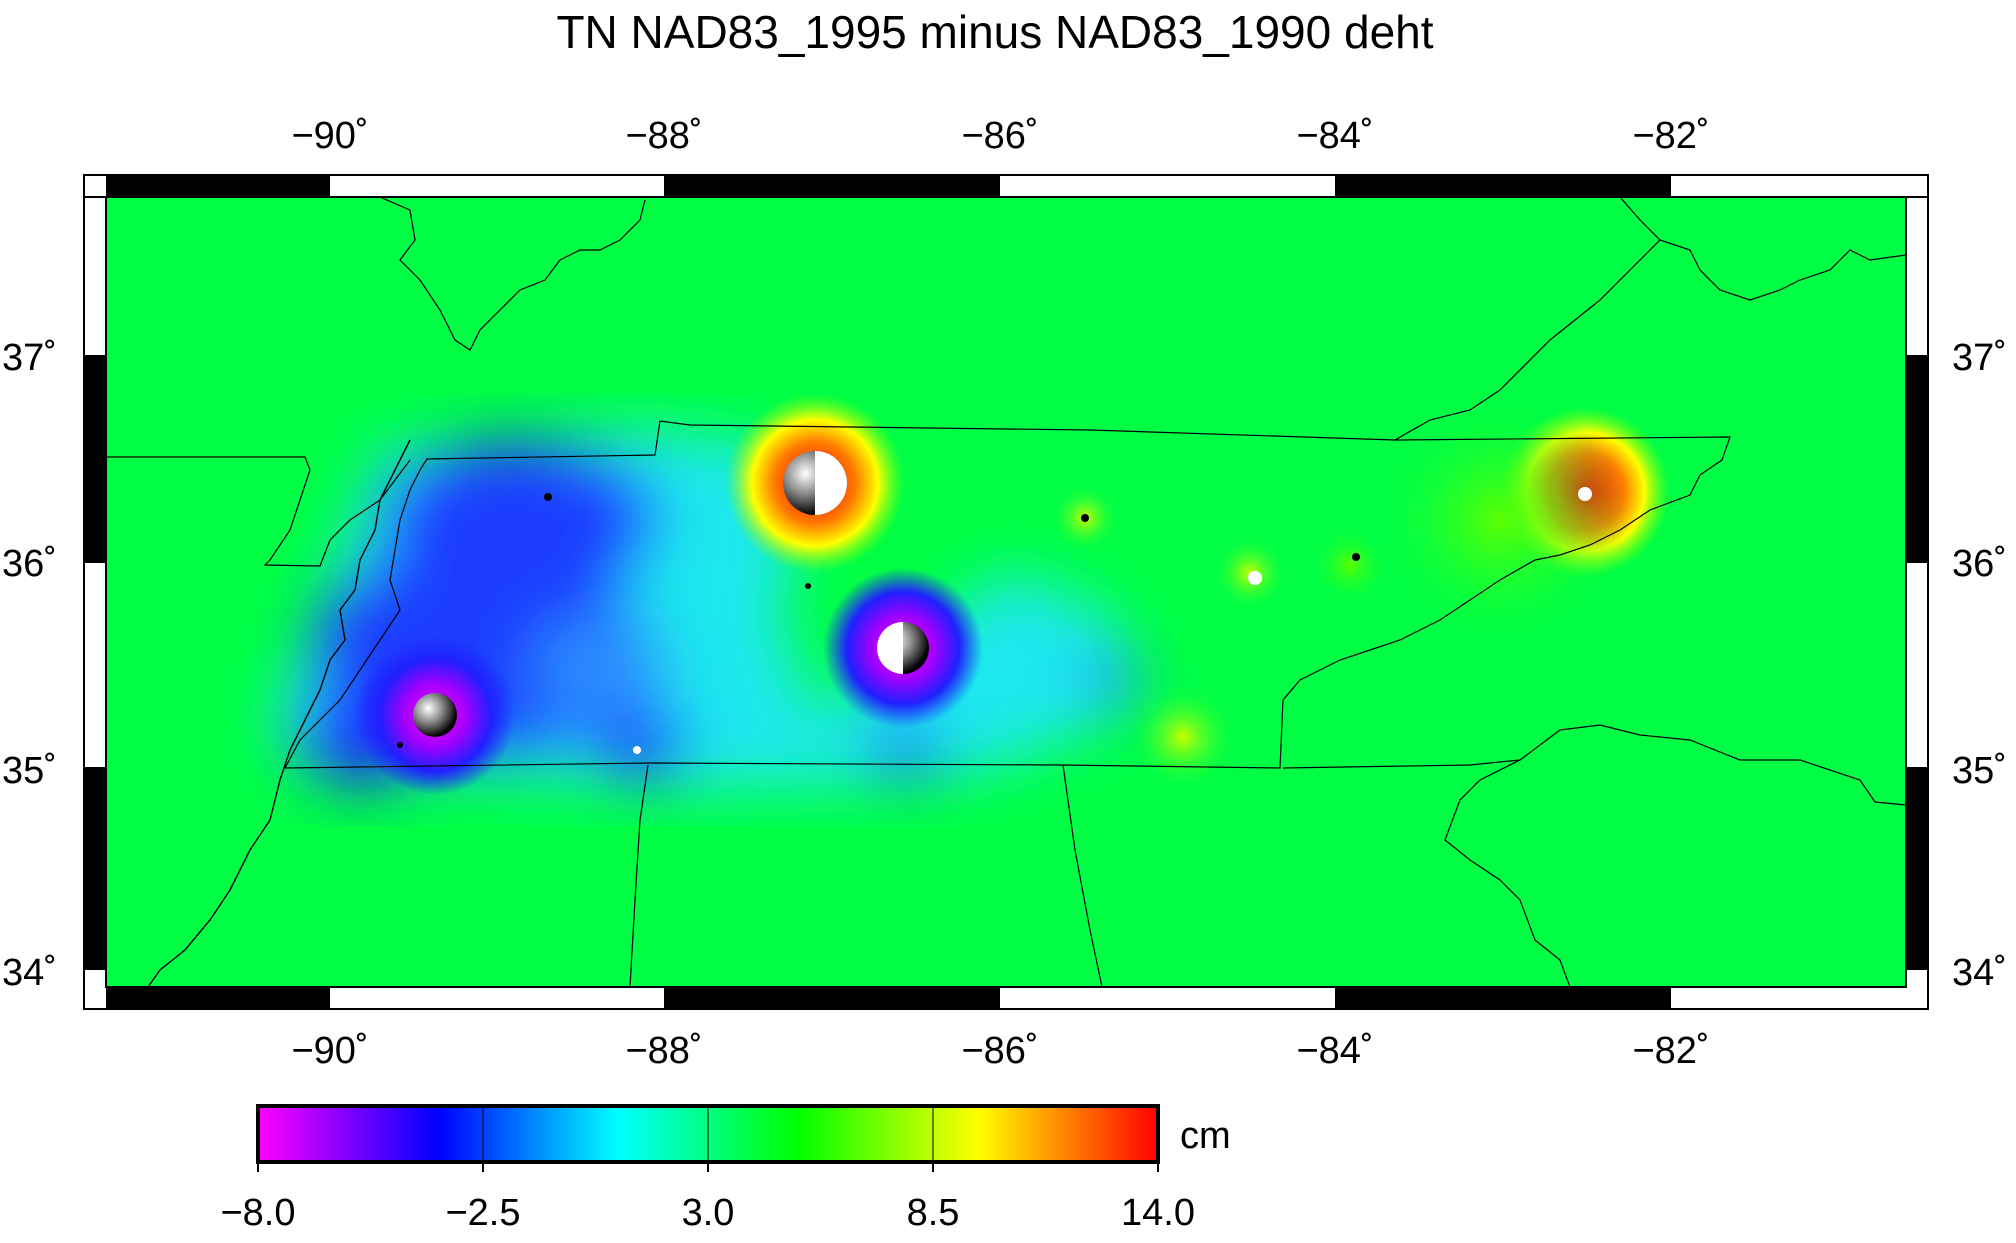 This screenshot has width=2016, height=1243. What do you see at coordinates (995, 32) in the screenshot?
I see `map-title: TN NAD83_1995 minus NAD83_1990 deht` at bounding box center [995, 32].